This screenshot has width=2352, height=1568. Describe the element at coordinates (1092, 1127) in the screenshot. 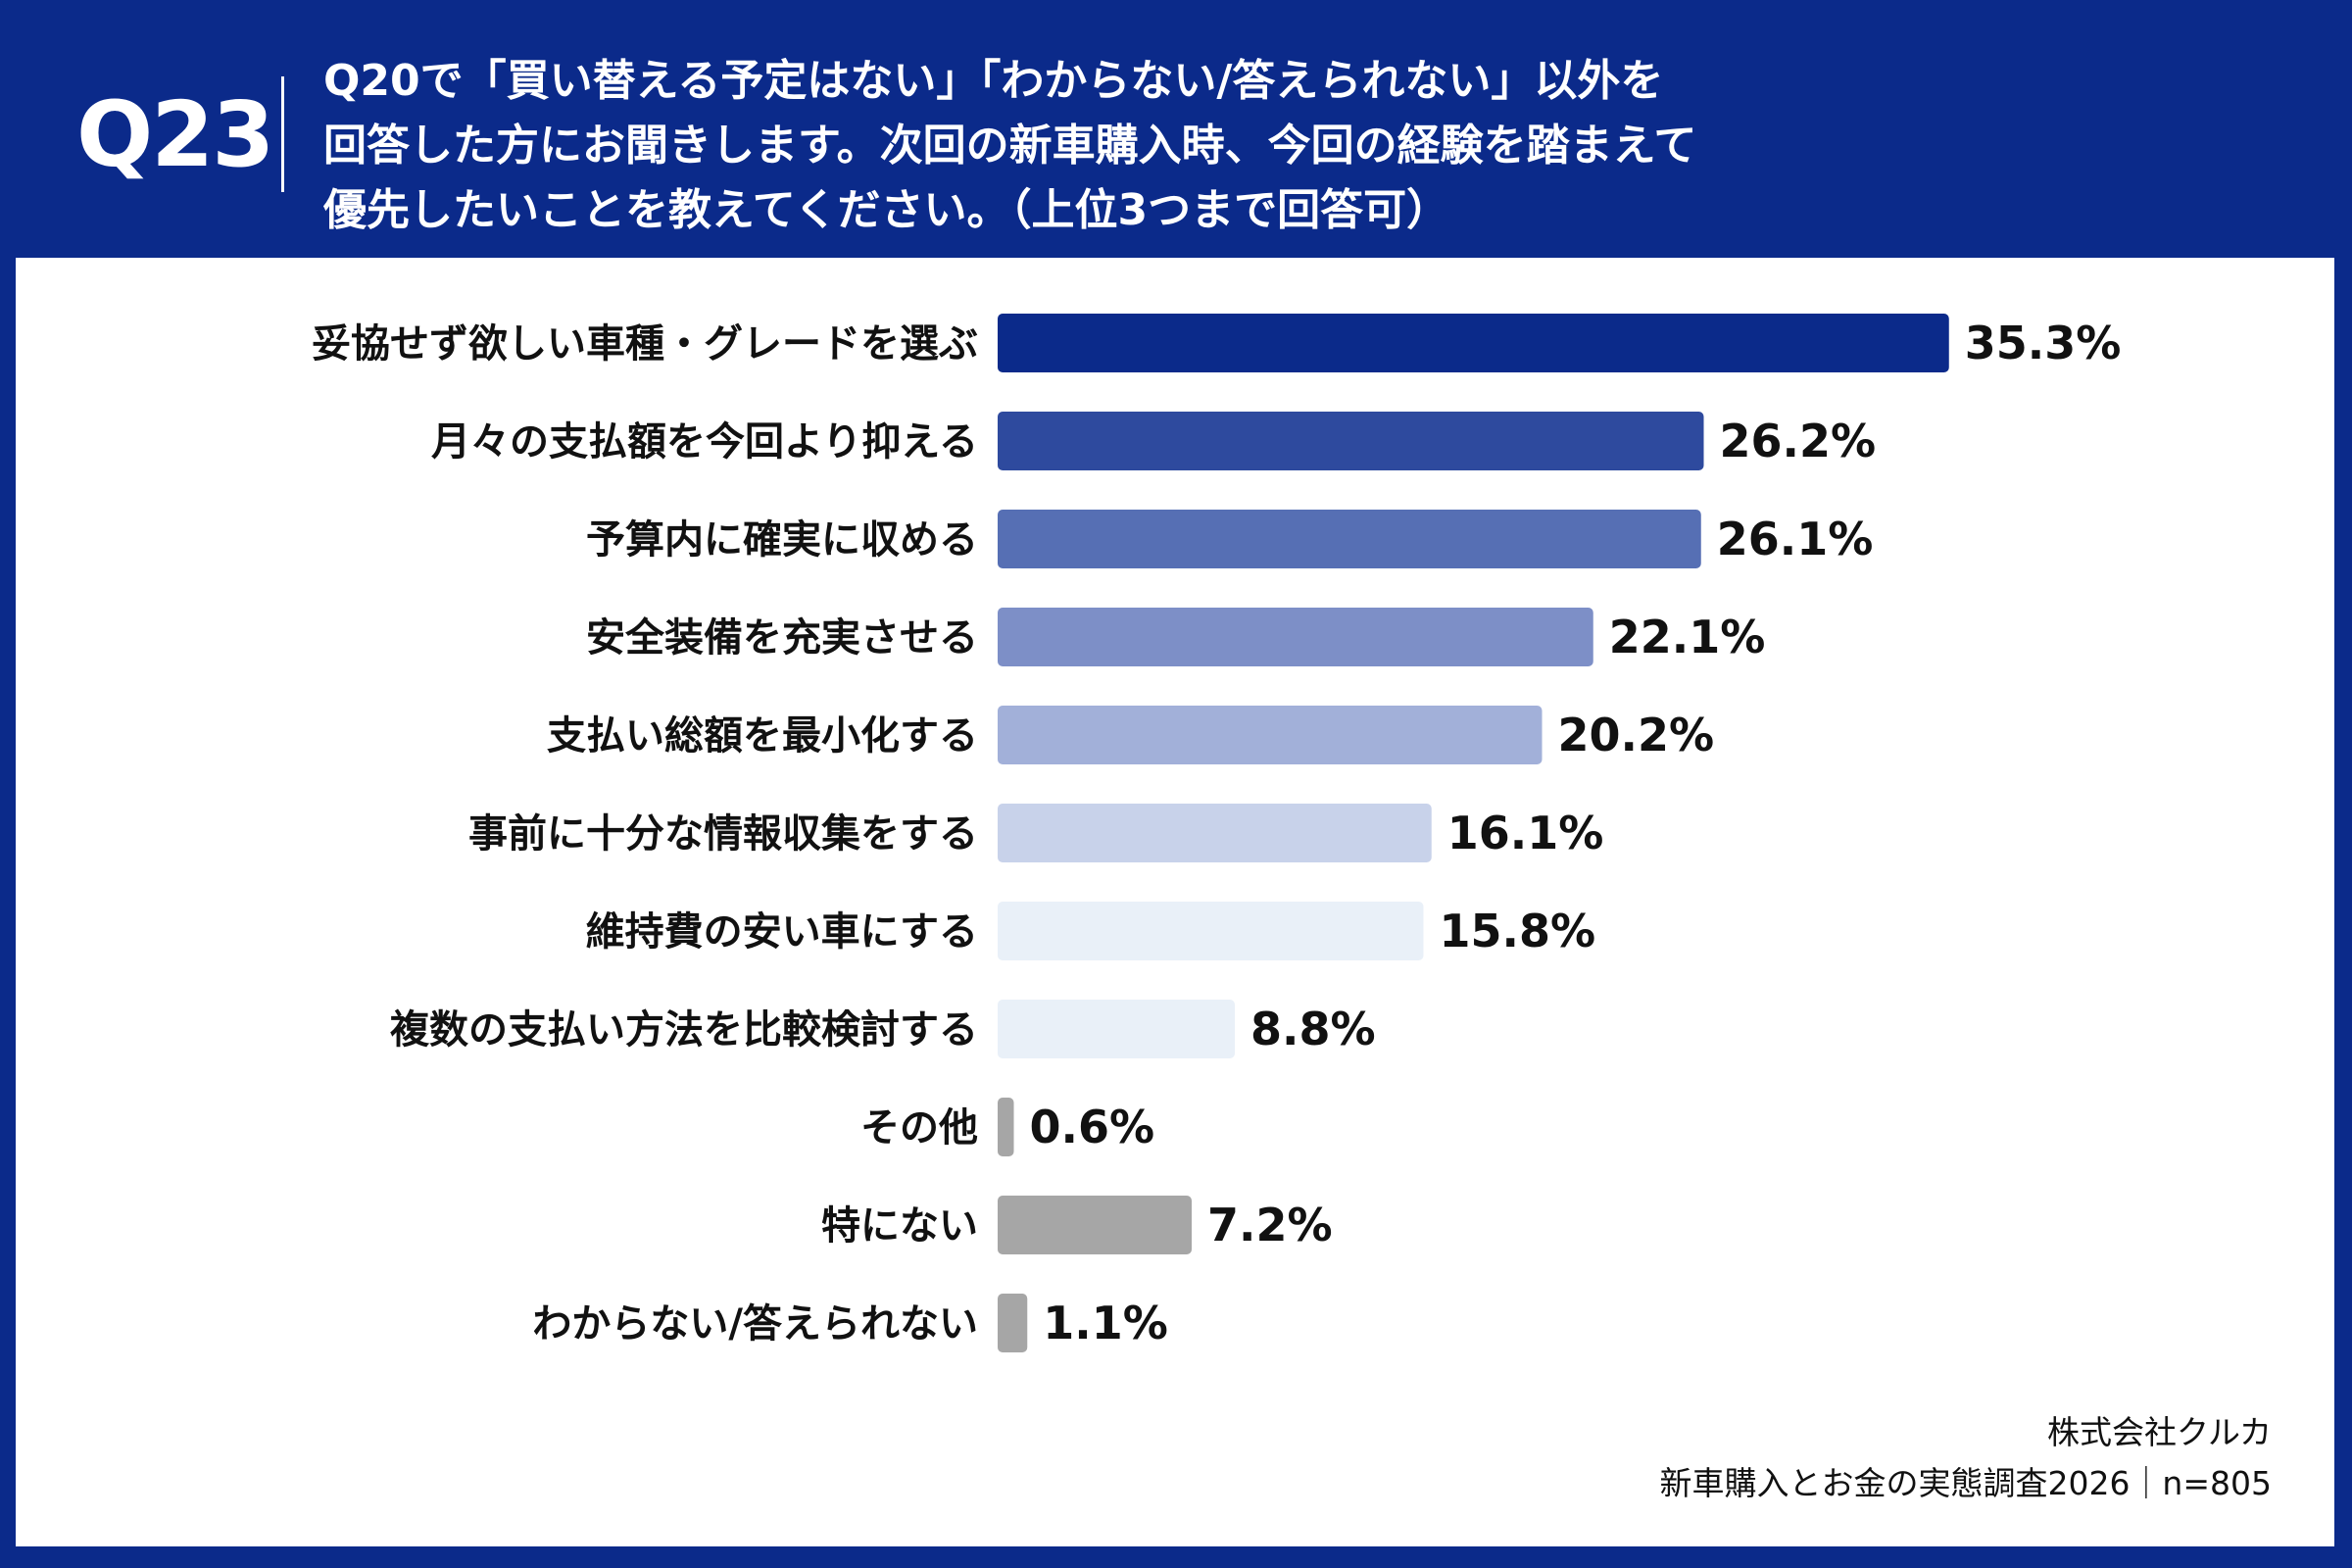

I see `value-label: 0.6%` at that location.